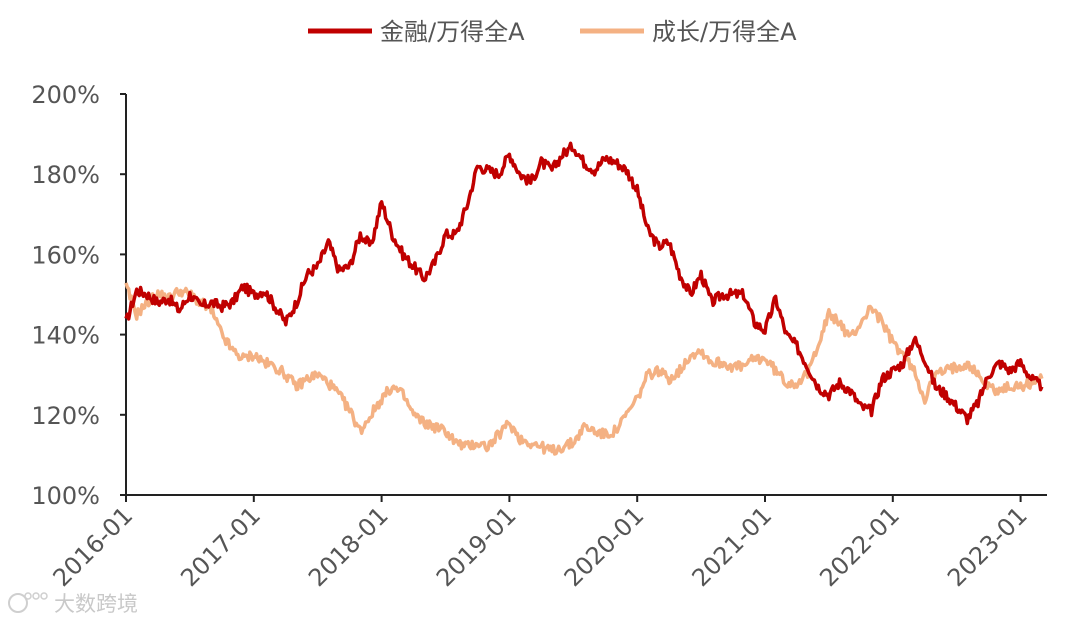  I want to click on x-tick-label: 2019-01, so click(476, 546).